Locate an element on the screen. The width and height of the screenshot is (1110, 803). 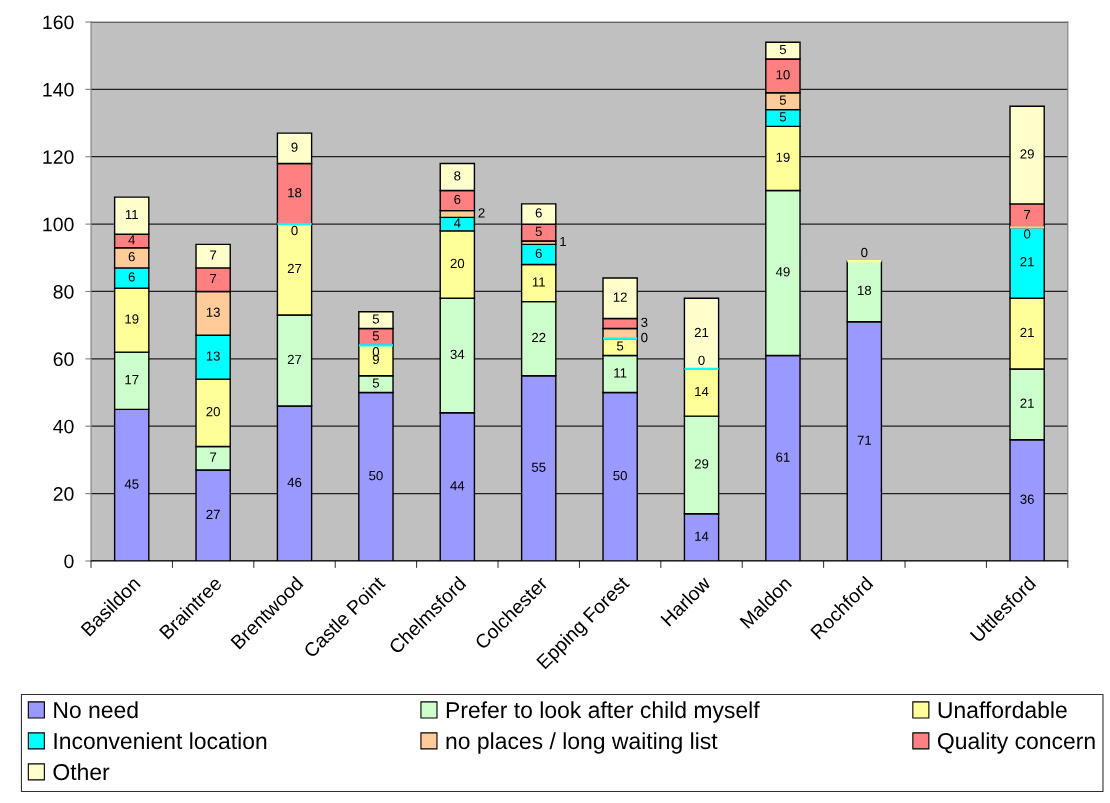
data-label: 36 is located at coordinates (1027, 499).